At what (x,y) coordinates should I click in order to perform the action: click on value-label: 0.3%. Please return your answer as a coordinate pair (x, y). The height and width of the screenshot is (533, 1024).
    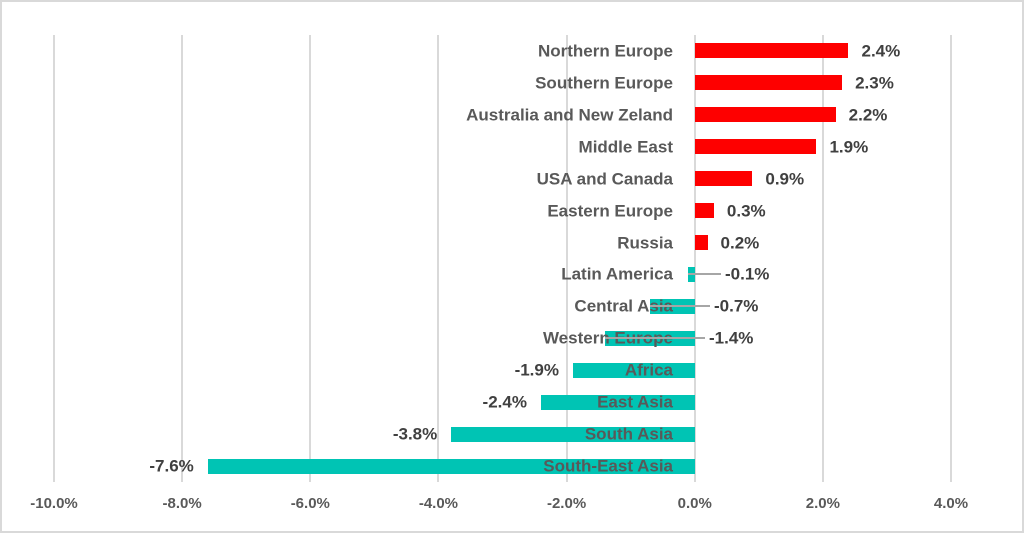
    Looking at the image, I should click on (746, 211).